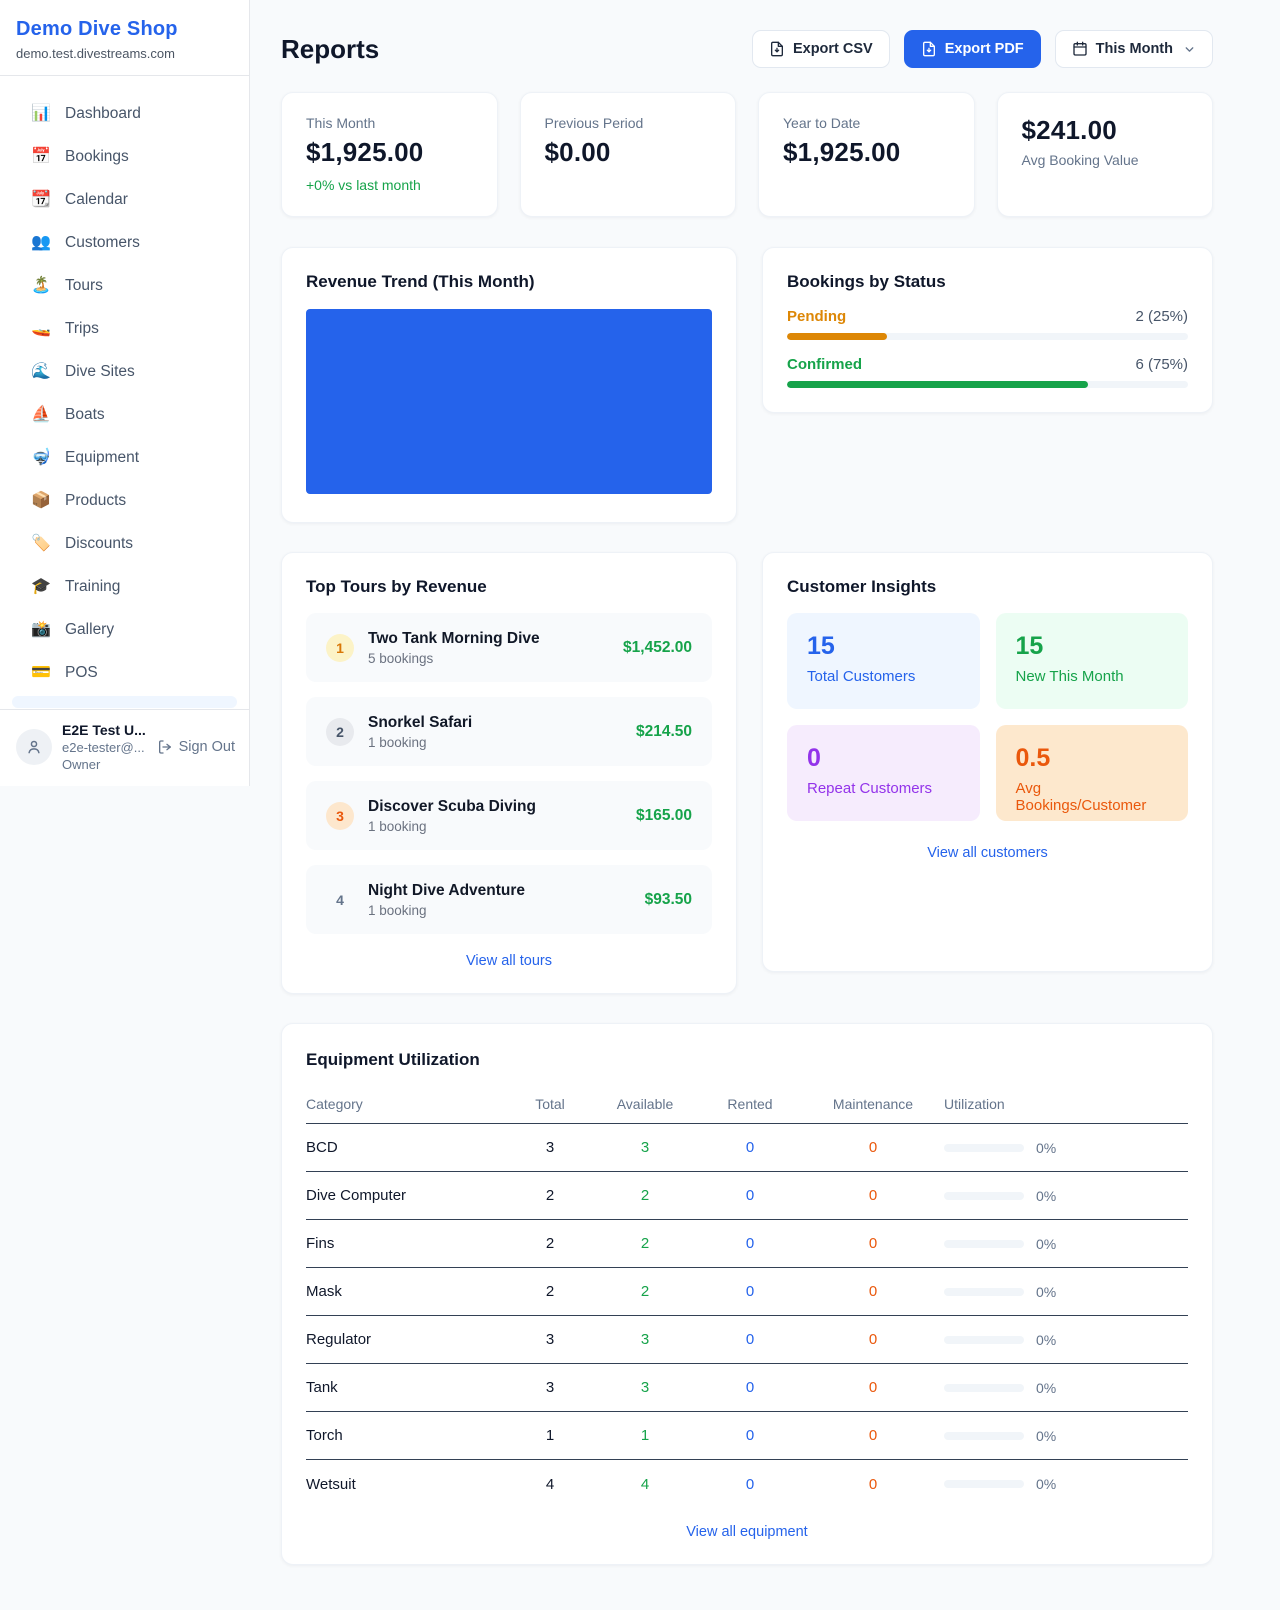 Image resolution: width=1280 pixels, height=1610 pixels. What do you see at coordinates (420, 281) in the screenshot?
I see `revenue-trend-title: Revenue Trend (This Month)` at bounding box center [420, 281].